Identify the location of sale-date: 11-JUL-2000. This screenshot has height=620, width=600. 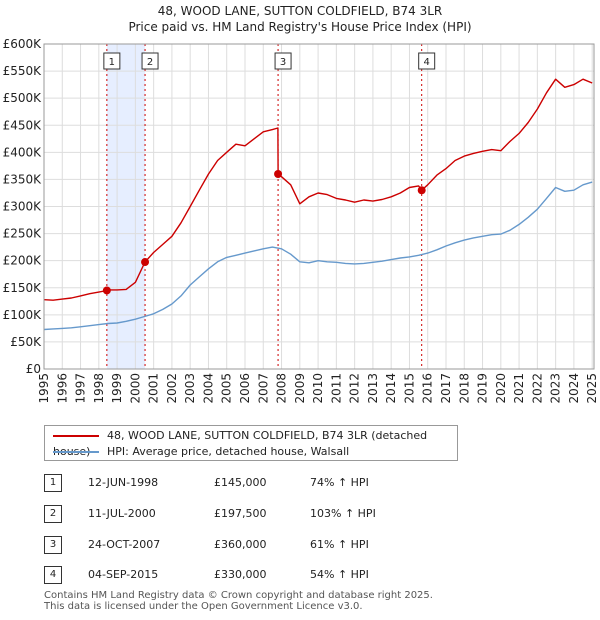
(122, 513).